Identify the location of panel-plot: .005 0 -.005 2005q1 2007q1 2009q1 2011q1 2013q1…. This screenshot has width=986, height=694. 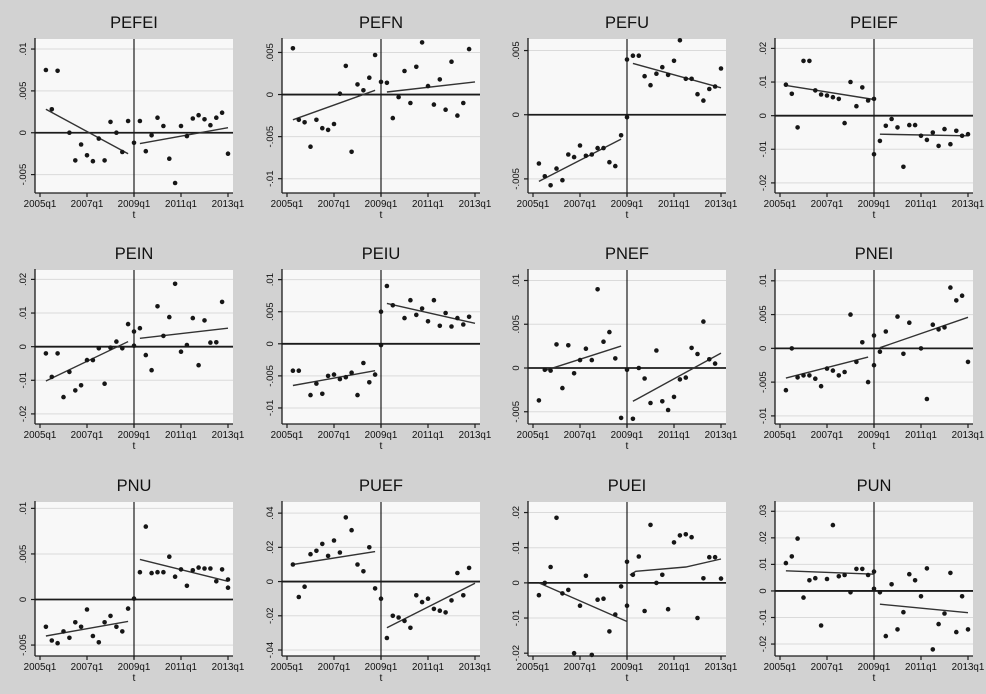
(624, 117).